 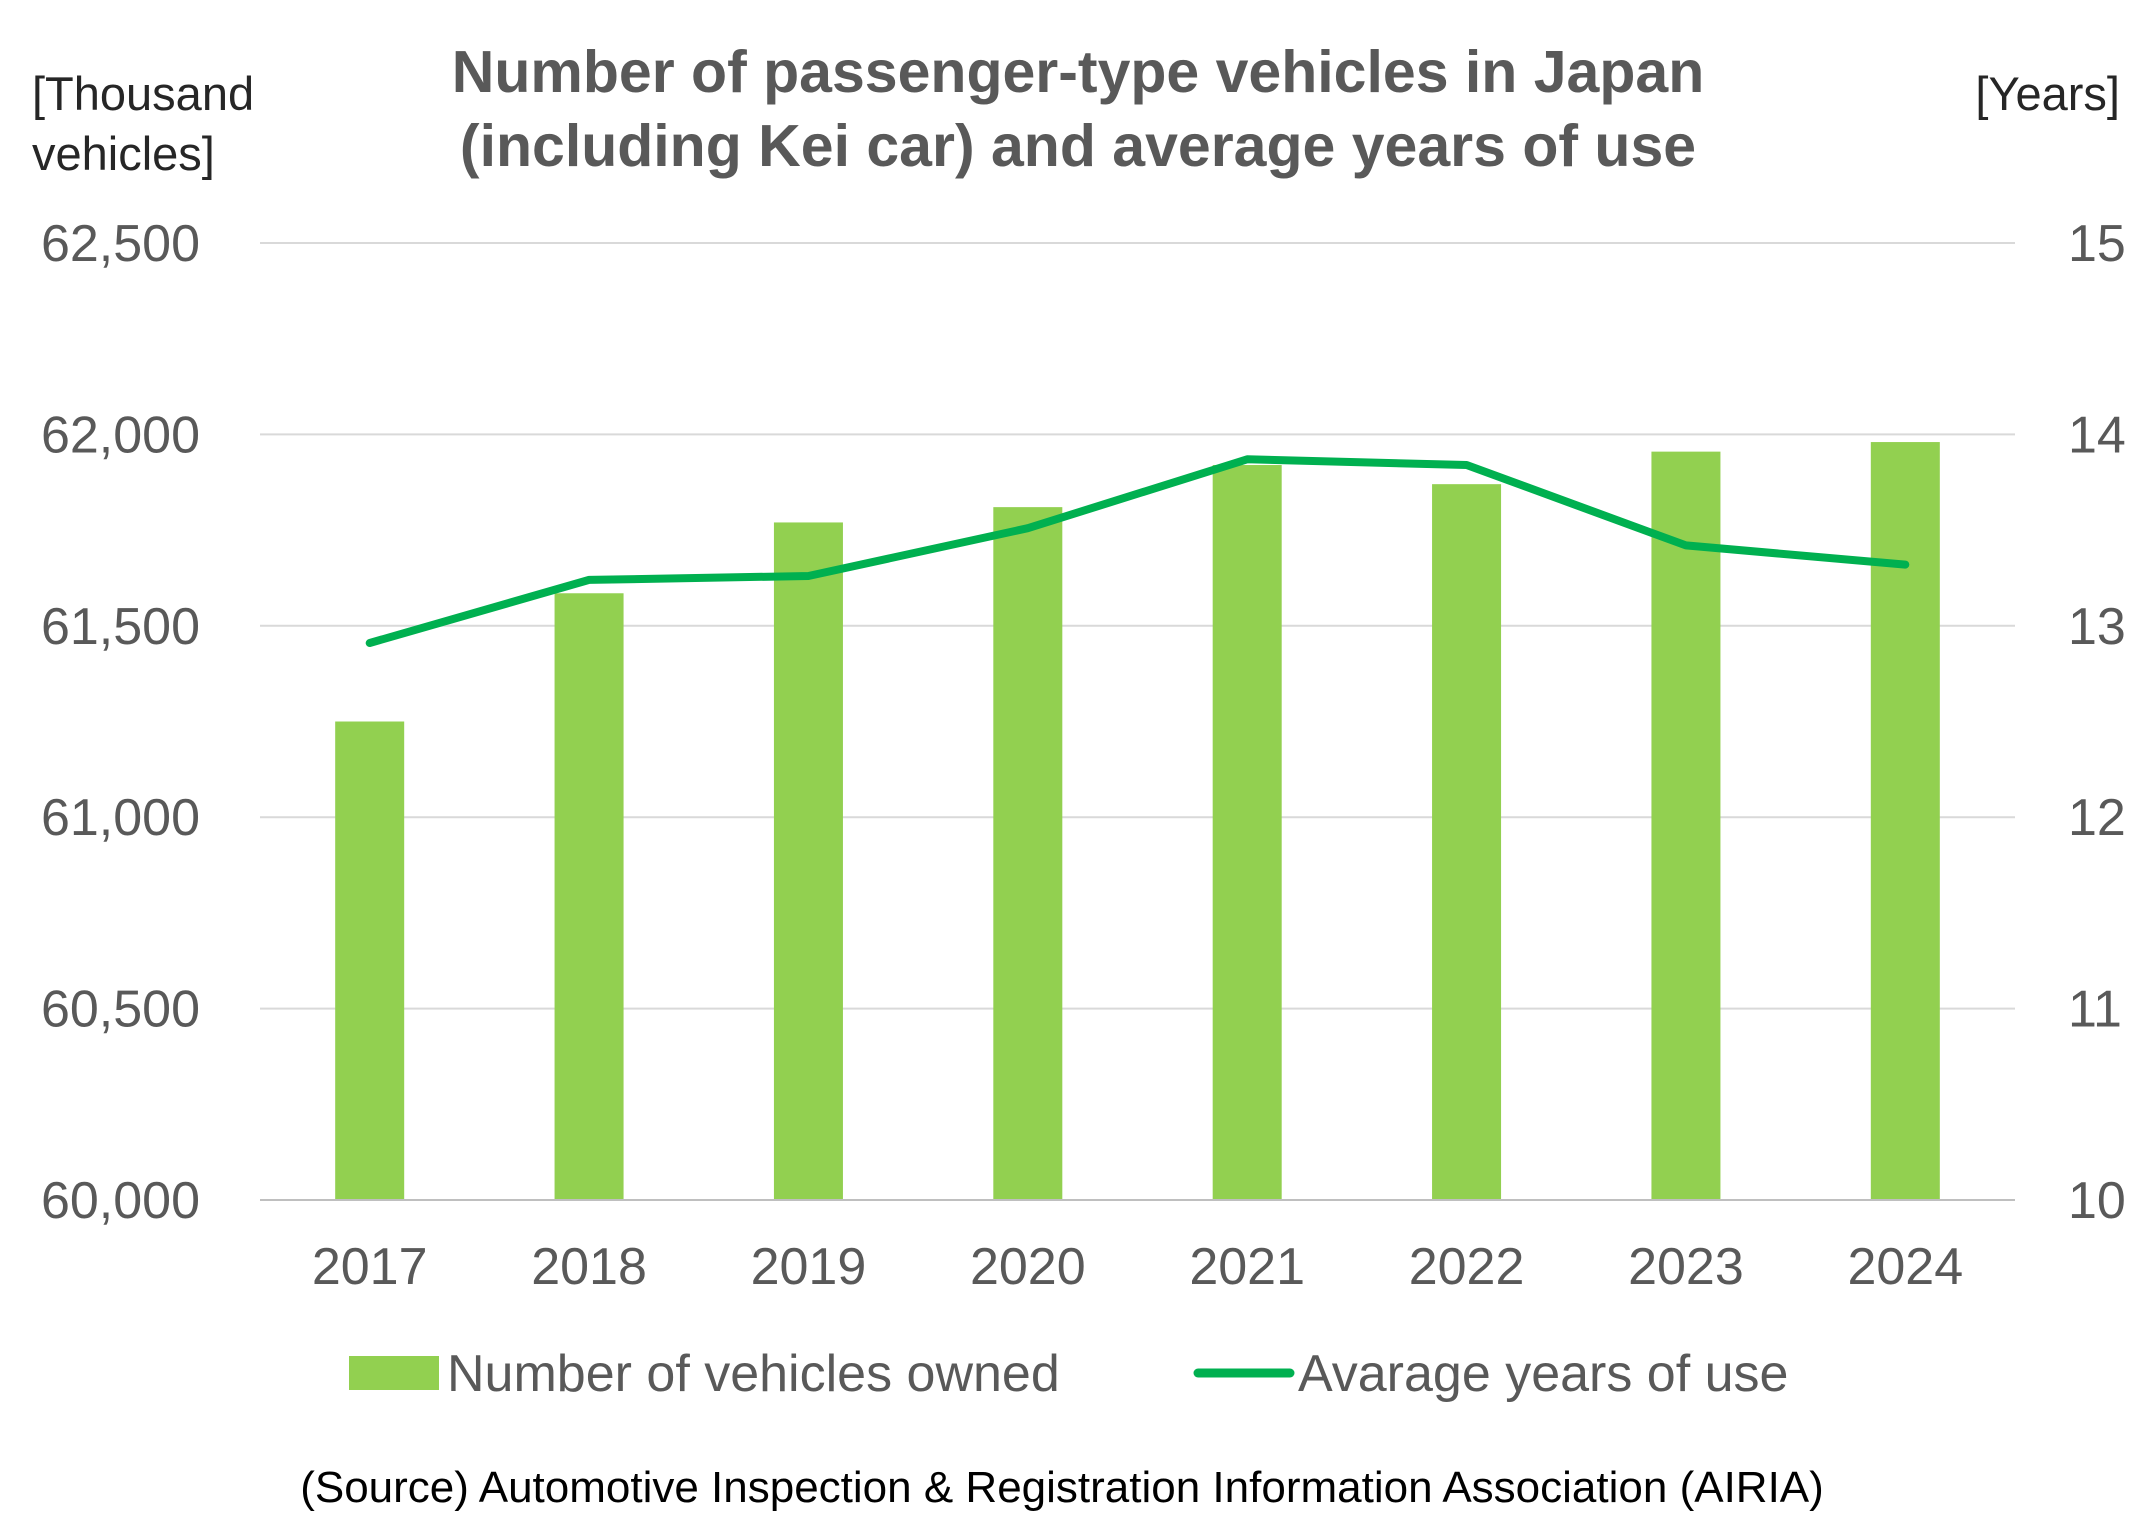 I want to click on left-axis-tick-label: 61,500, so click(x=120, y=627).